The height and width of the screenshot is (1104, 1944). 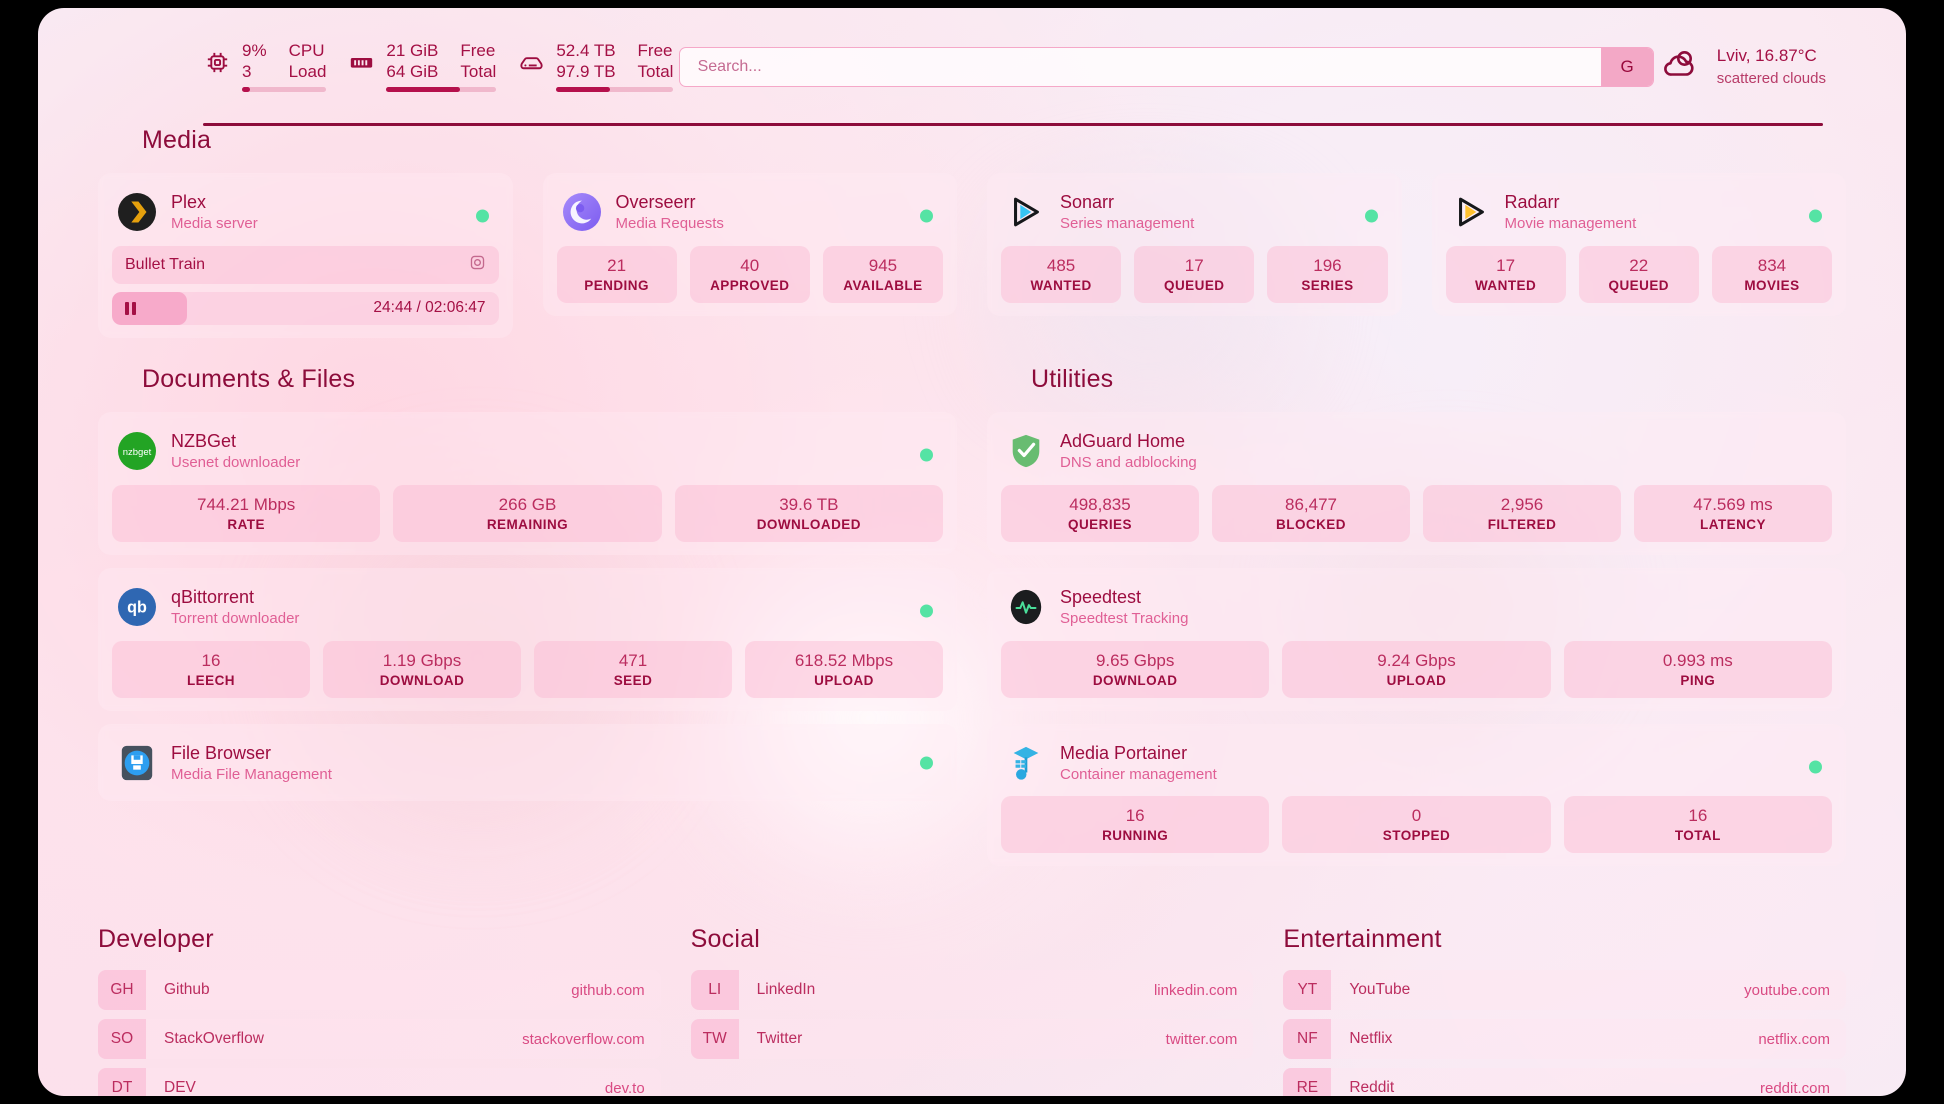 I want to click on search-bar: G, so click(x=1166, y=67).